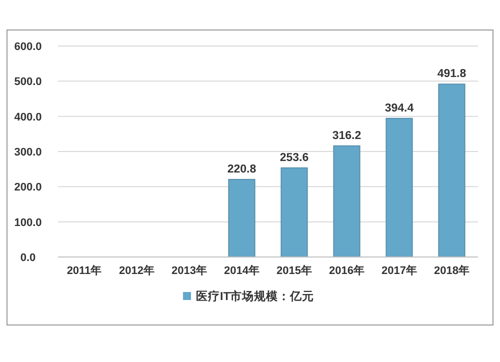  What do you see at coordinates (294, 270) in the screenshot?
I see `x-tick-label: 2015年` at bounding box center [294, 270].